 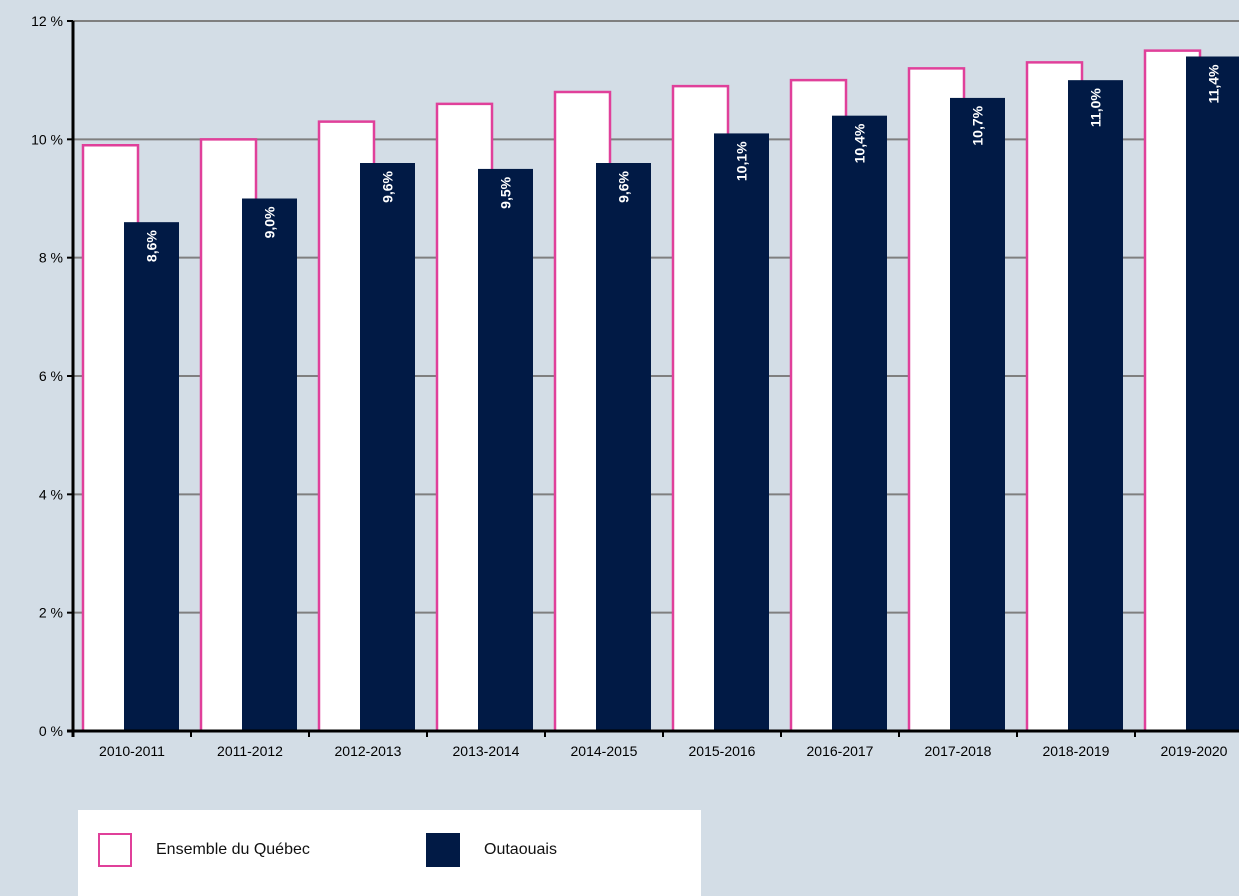 I want to click on x-tick-label: 2018-2019, so click(x=1076, y=751).